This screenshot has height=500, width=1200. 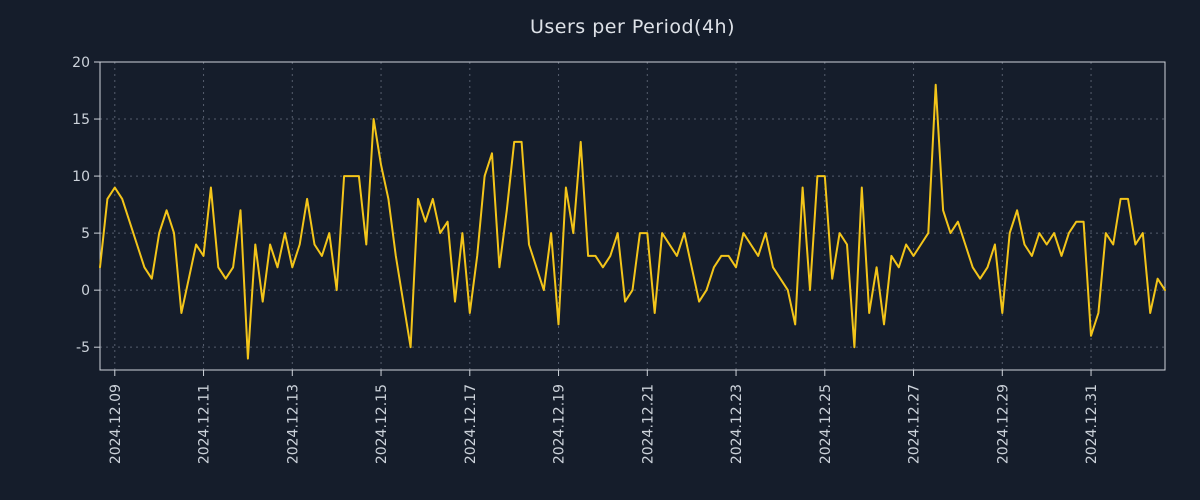 I want to click on x-tick-label: 2024.12.29, so click(x=1003, y=424).